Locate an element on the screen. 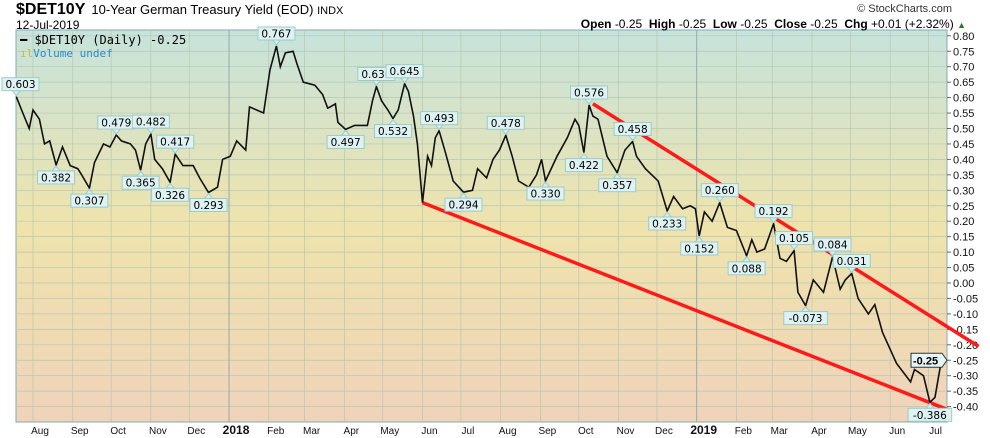 Image resolution: width=990 pixels, height=438 pixels. high-value: -0.25 is located at coordinates (692, 24).